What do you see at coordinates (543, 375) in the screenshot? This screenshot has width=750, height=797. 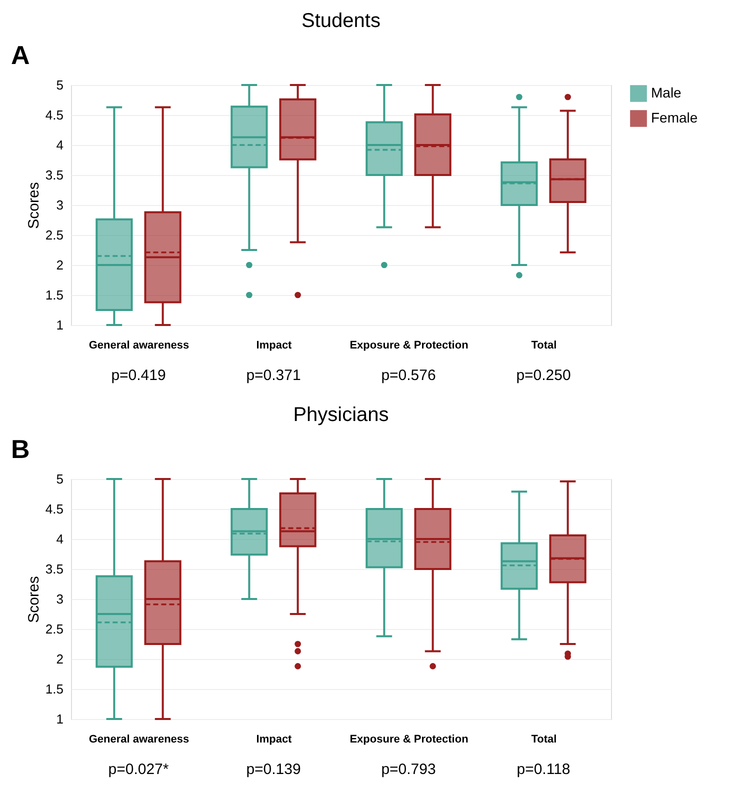 I see `text: p=0.250` at bounding box center [543, 375].